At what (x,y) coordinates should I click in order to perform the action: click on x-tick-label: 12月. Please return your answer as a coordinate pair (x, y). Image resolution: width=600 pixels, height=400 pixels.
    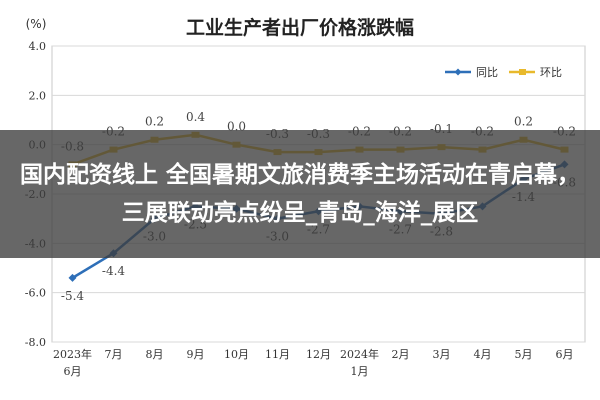
    Looking at the image, I should click on (318, 354).